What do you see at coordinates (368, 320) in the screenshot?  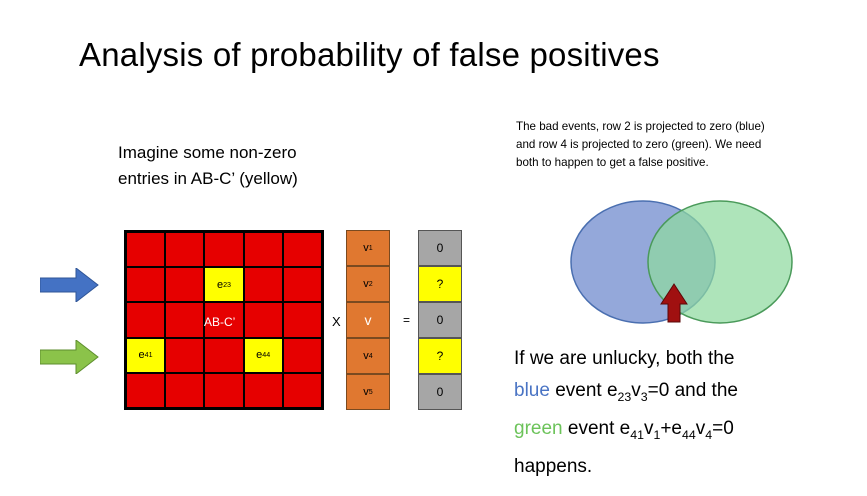 I see `v-entry-3: v` at bounding box center [368, 320].